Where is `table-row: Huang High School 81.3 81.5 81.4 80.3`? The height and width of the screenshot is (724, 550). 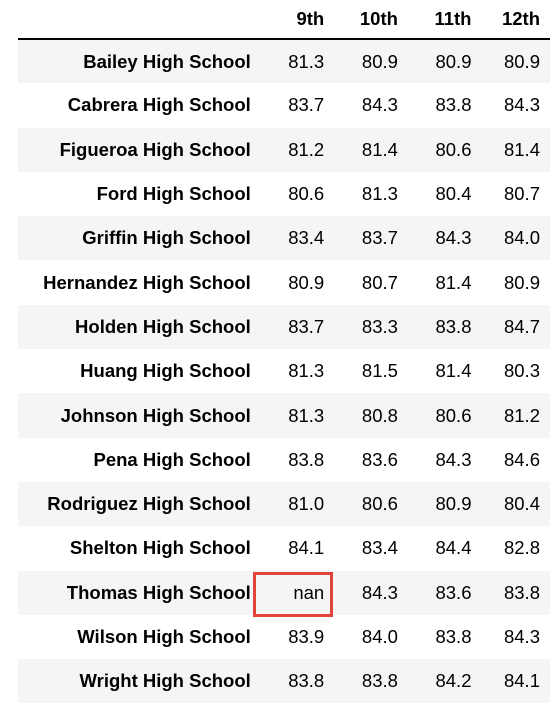 table-row: Huang High School 81.3 81.5 81.4 80.3 is located at coordinates (284, 371).